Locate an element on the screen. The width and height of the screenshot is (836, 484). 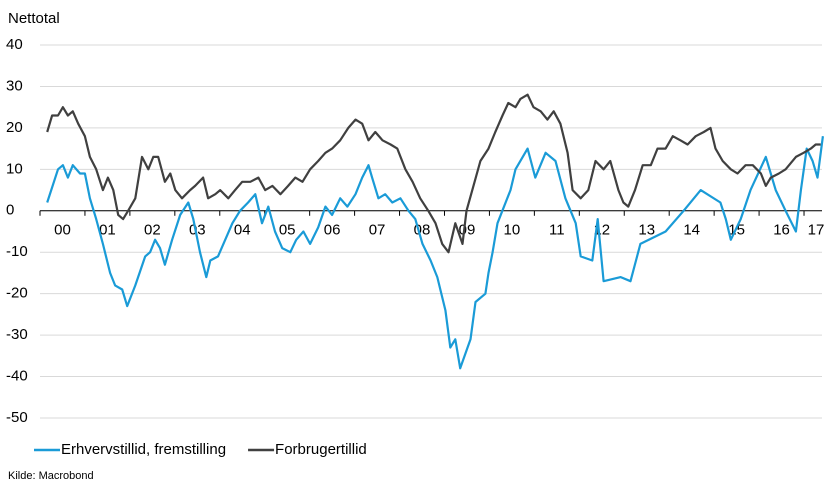
x-tick-label: 10 is located at coordinates (512, 230).